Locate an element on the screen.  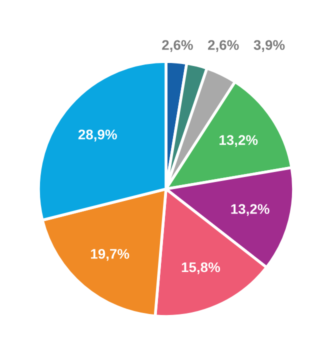
data-label: 3,9% is located at coordinates (269, 46).